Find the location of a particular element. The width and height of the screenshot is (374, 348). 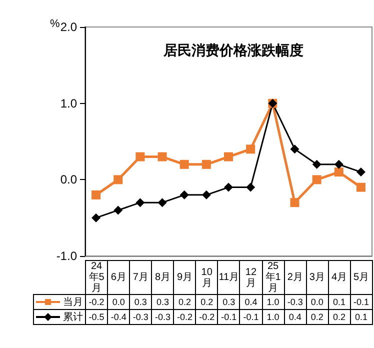

x-tick-label: 6月 is located at coordinates (119, 277).